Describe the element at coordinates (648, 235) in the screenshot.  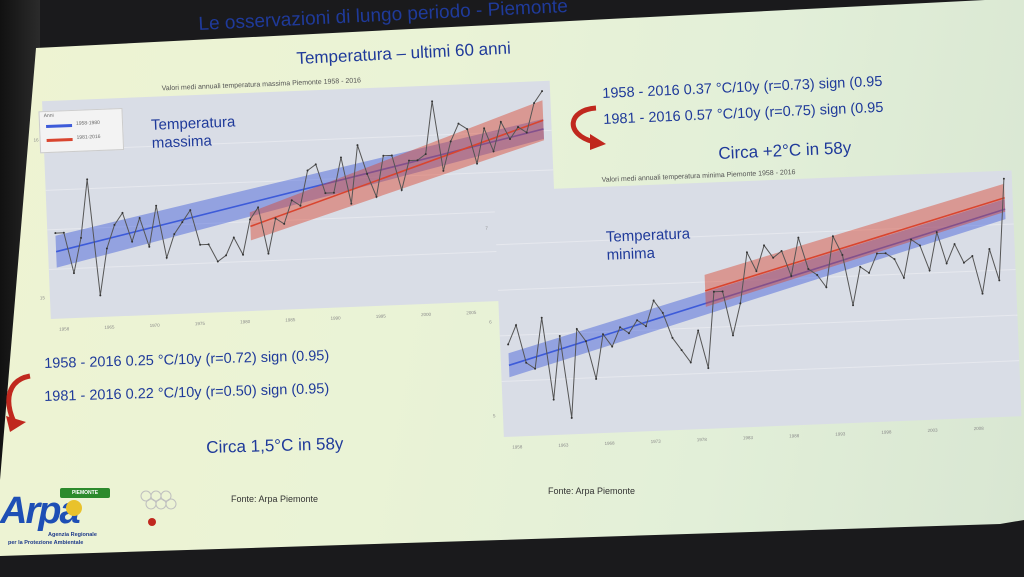
I see `chart-min-label-line1: Temperatura` at that location.